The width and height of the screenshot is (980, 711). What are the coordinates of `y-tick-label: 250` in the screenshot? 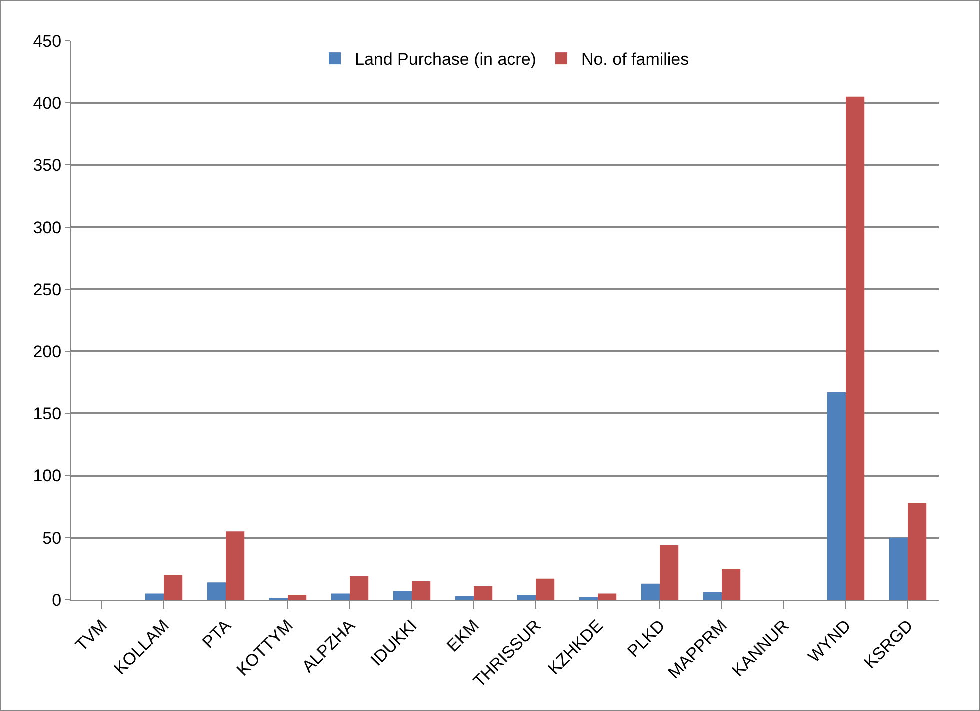 It's located at (47, 290).